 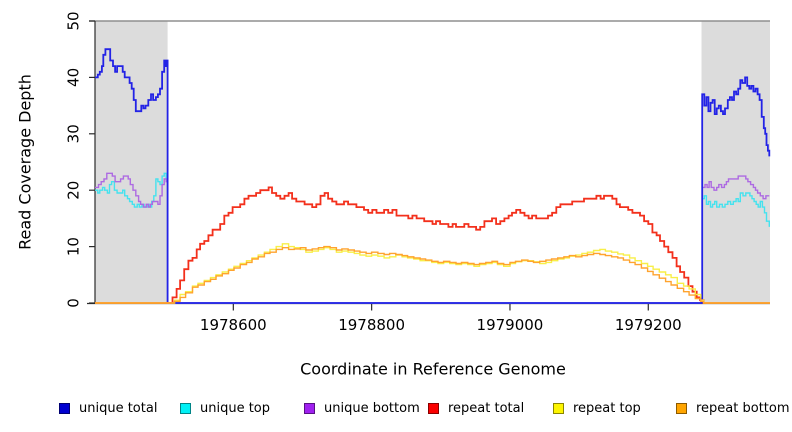 What do you see at coordinates (25, 162) in the screenshot?
I see `y-axis-title: Read Coverage Depth` at bounding box center [25, 162].